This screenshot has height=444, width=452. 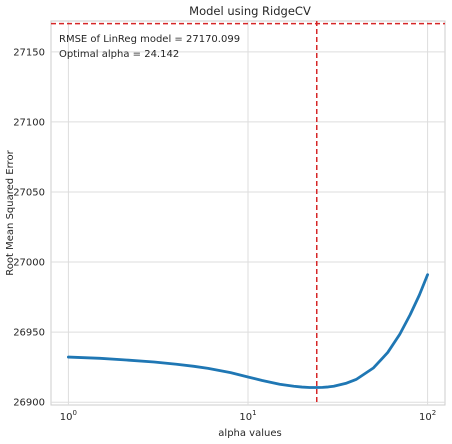 What do you see at coordinates (250, 11) in the screenshot?
I see `chart-title: Model using RidgeCV` at bounding box center [250, 11].